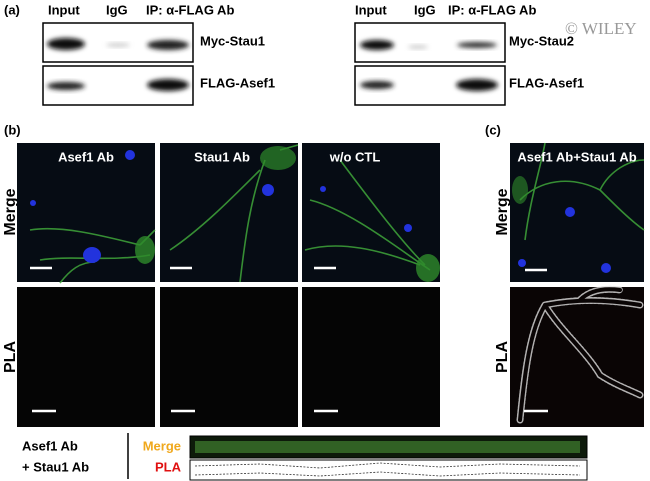  I want to click on column-label: w/o CTL, so click(355, 156).